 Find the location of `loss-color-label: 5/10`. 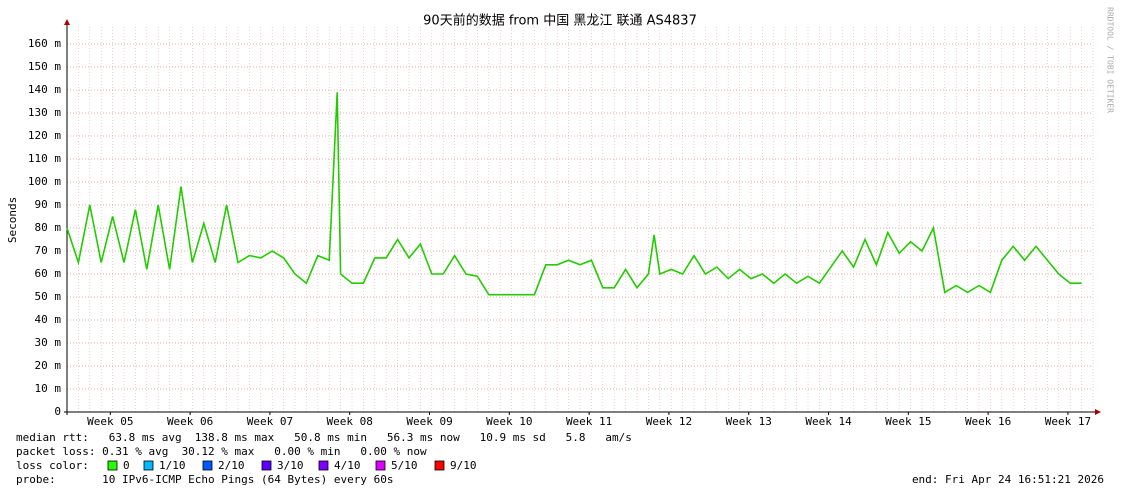

loss-color-label: 5/10 is located at coordinates (404, 465).